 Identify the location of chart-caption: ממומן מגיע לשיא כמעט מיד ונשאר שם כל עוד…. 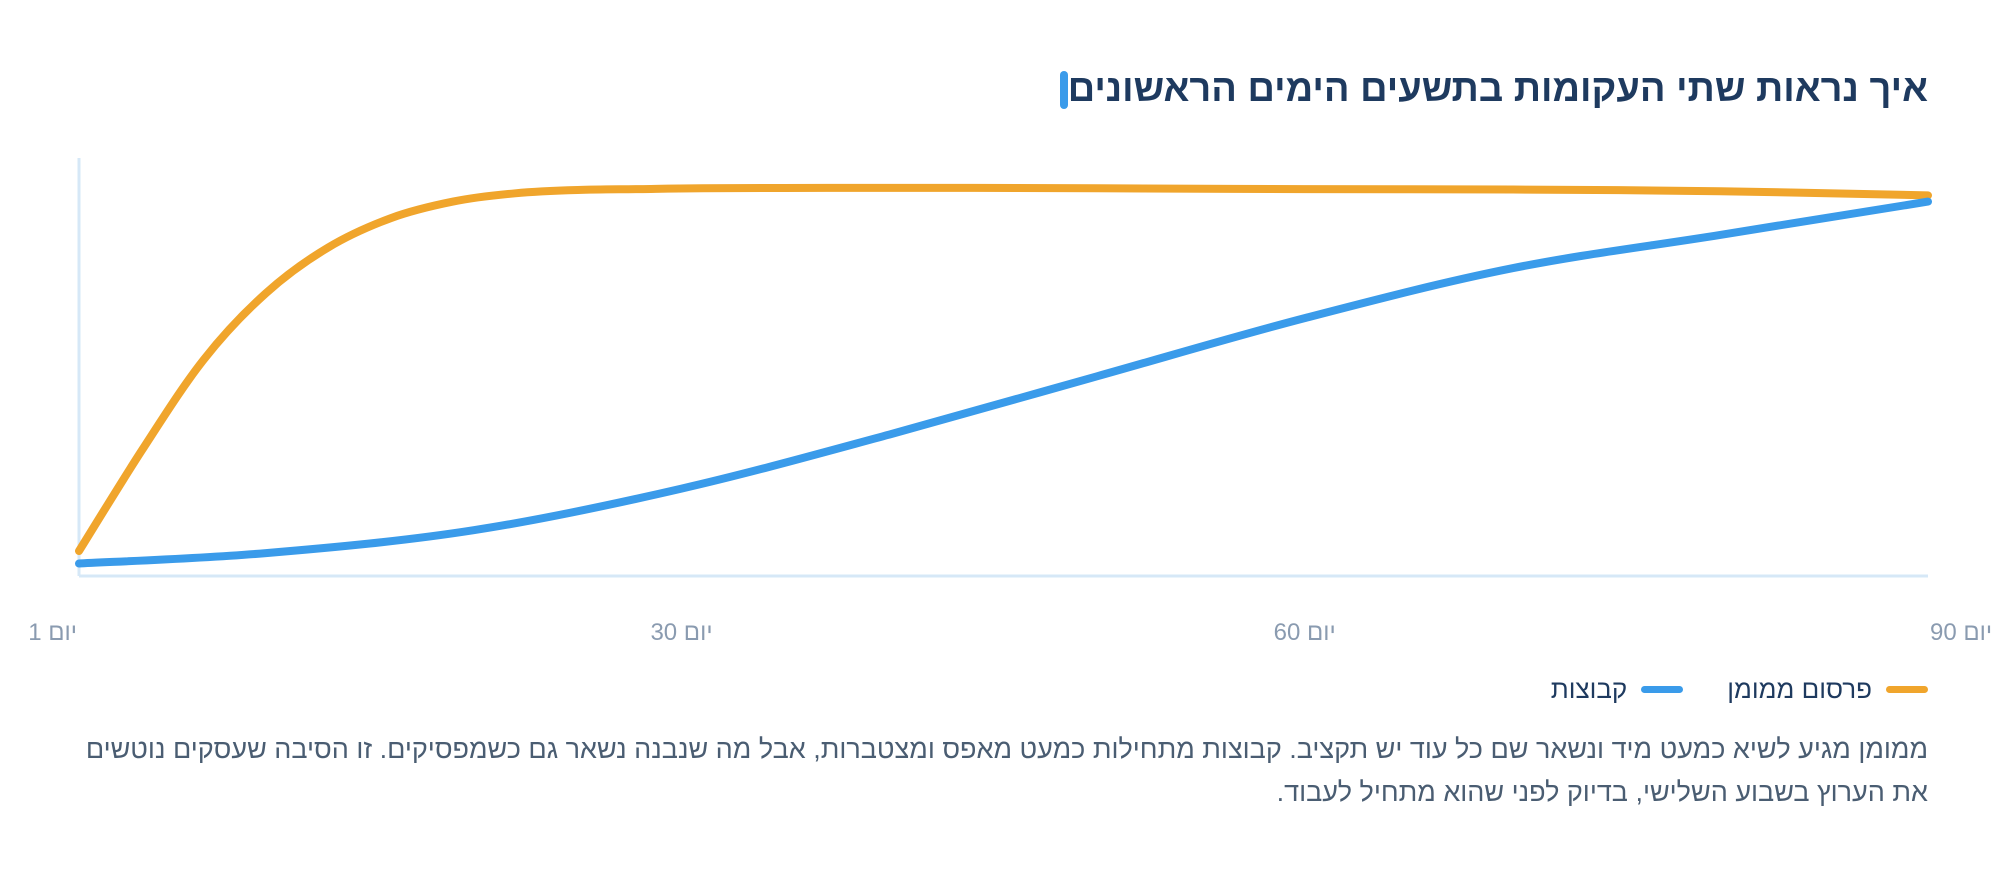
(1006, 770).